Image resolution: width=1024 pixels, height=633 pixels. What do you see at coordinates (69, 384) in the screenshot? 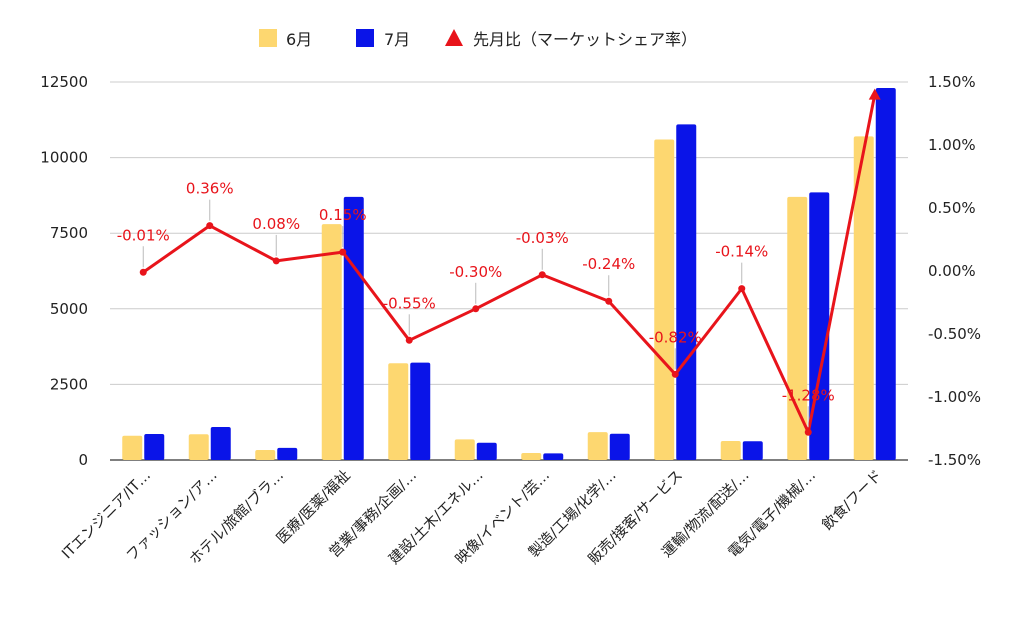
I see `left-tick-label: 2500` at bounding box center [69, 384].